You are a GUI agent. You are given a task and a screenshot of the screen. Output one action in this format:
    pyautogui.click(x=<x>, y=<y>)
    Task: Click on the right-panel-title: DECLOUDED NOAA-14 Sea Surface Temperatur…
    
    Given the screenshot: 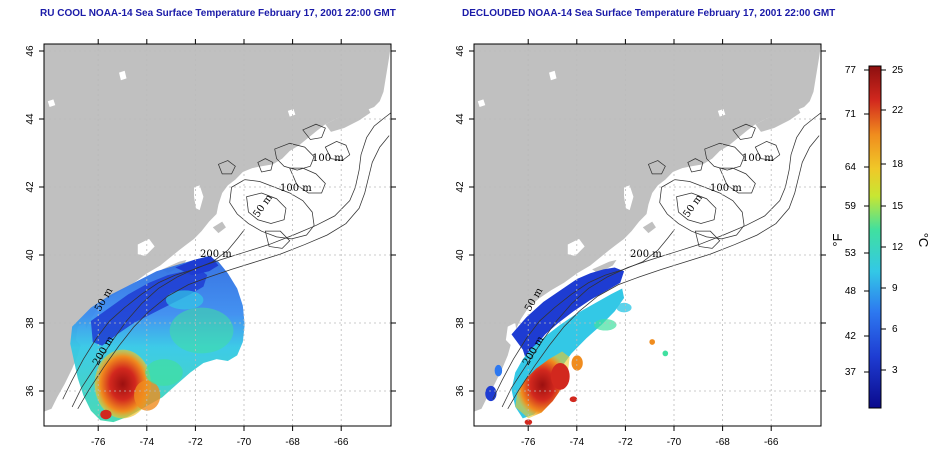 What is the action you would take?
    pyautogui.click(x=649, y=13)
    